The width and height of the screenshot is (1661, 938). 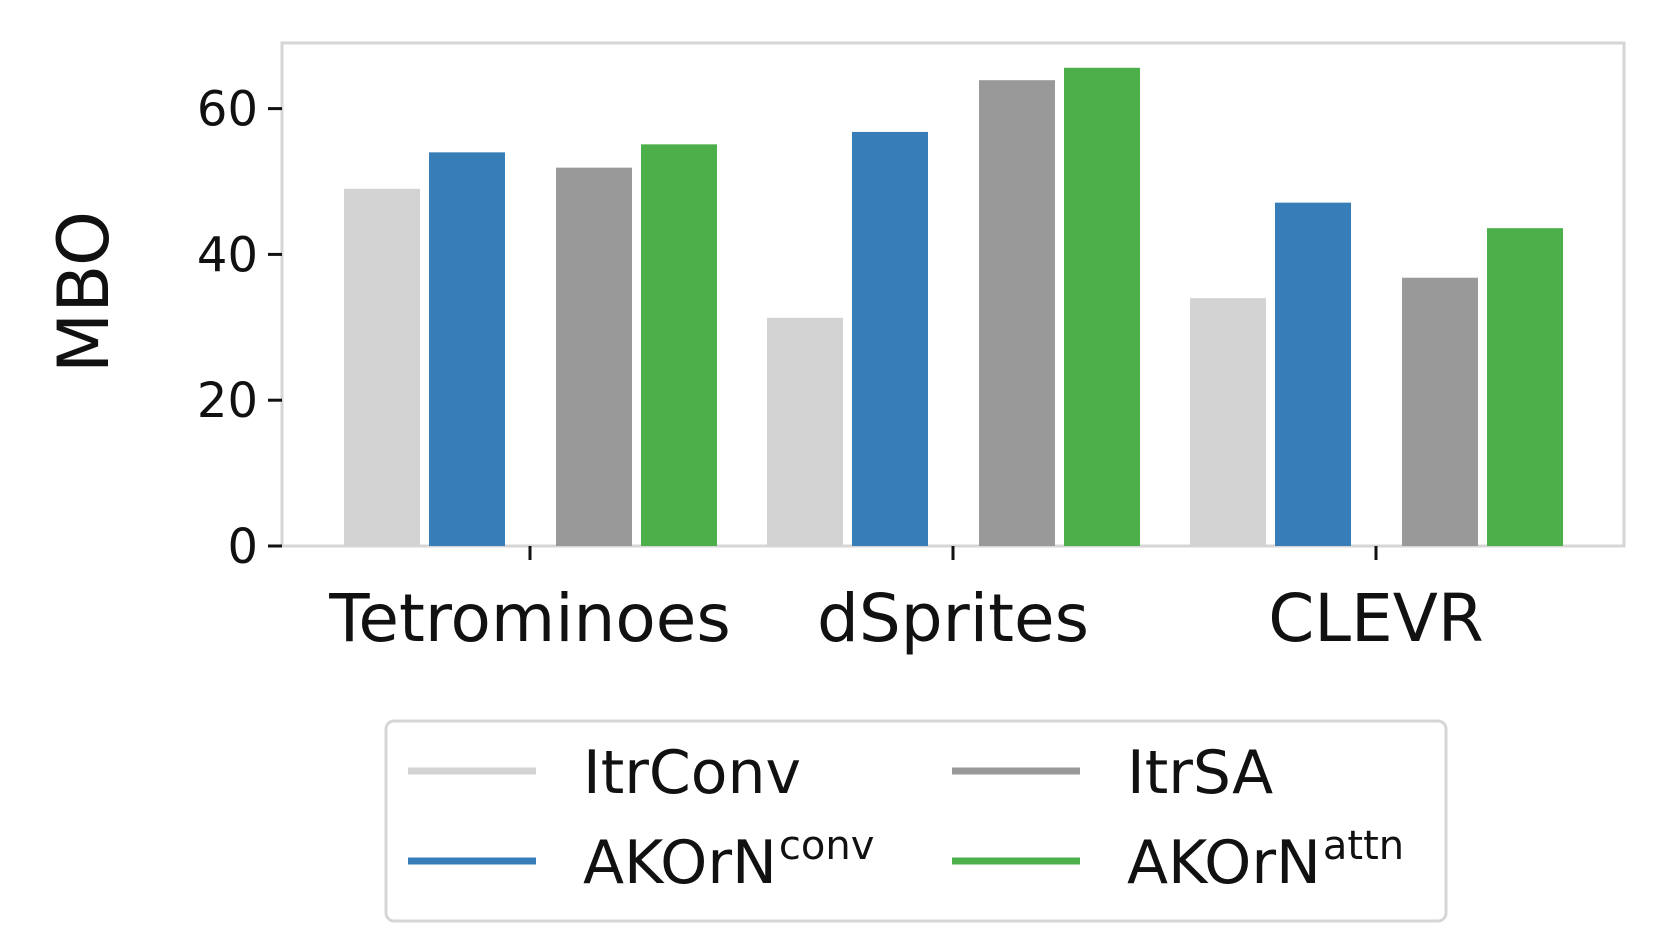 I want to click on bar-akornconv-dsprites, so click(x=890, y=339).